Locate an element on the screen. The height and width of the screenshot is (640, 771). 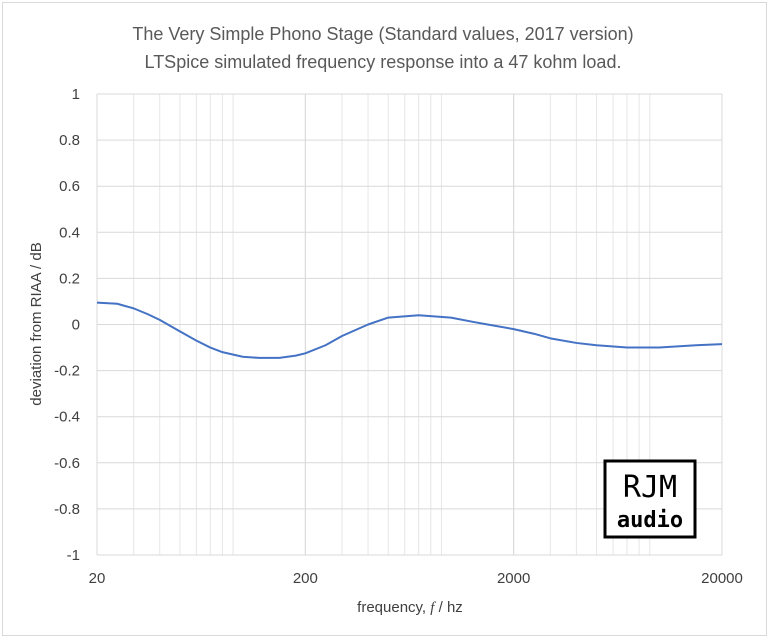
y-tick-label: -0.2 is located at coordinates (67, 371).